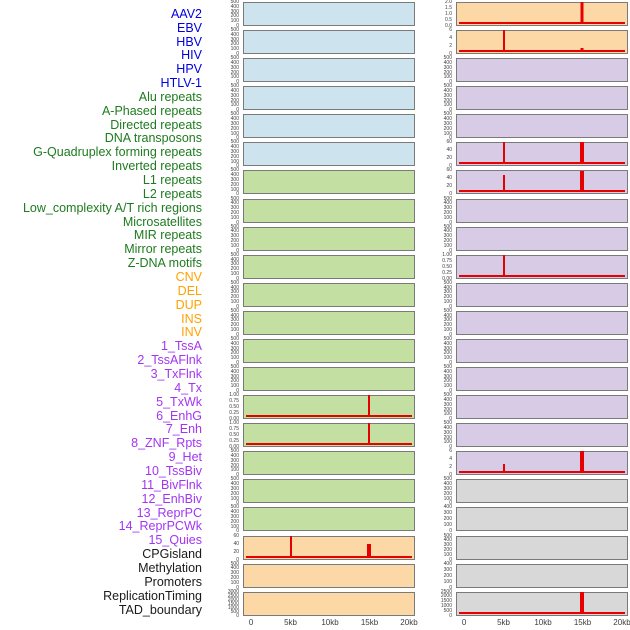  Describe the element at coordinates (188, 387) in the screenshot. I see `track-label: 4_Tx` at that location.